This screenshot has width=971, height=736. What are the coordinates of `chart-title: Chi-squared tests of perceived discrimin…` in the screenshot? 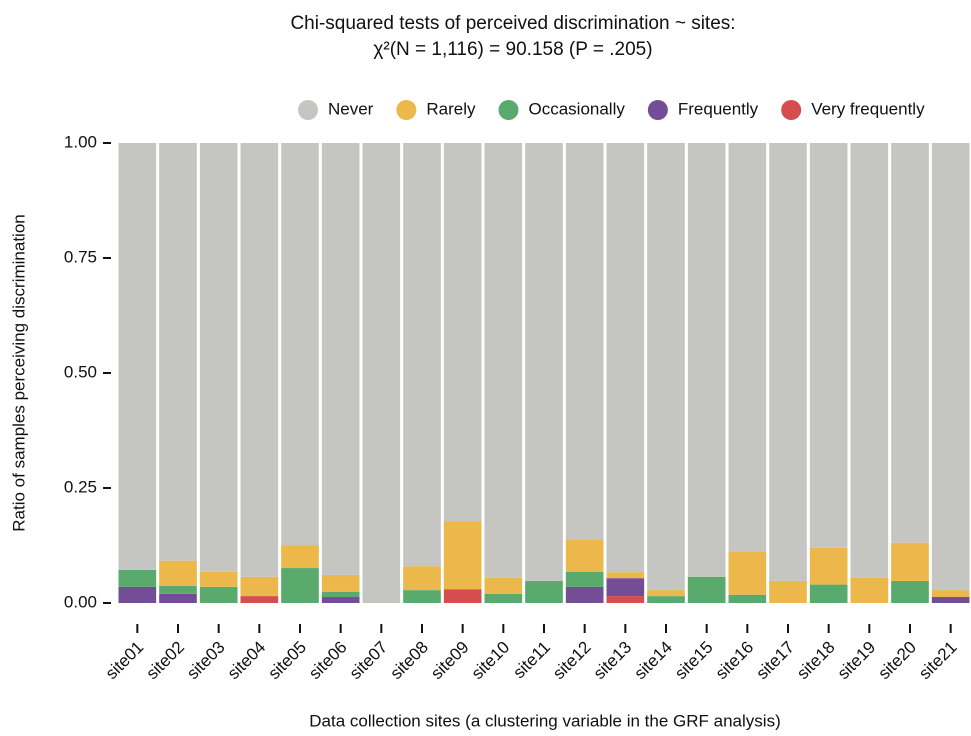 It's located at (512, 23).